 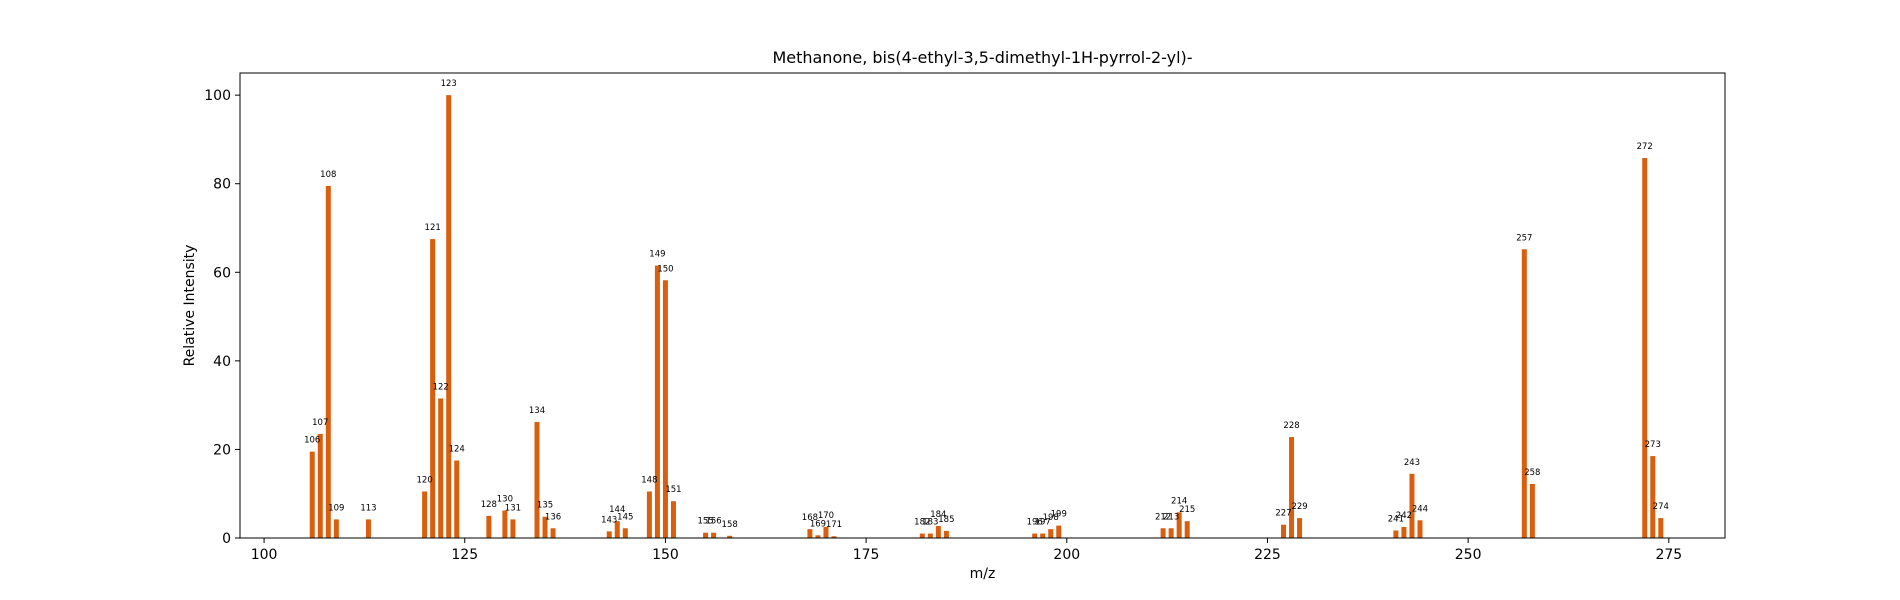 What do you see at coordinates (705, 522) in the screenshot?
I see `bar-label-mz-155: 155` at bounding box center [705, 522].